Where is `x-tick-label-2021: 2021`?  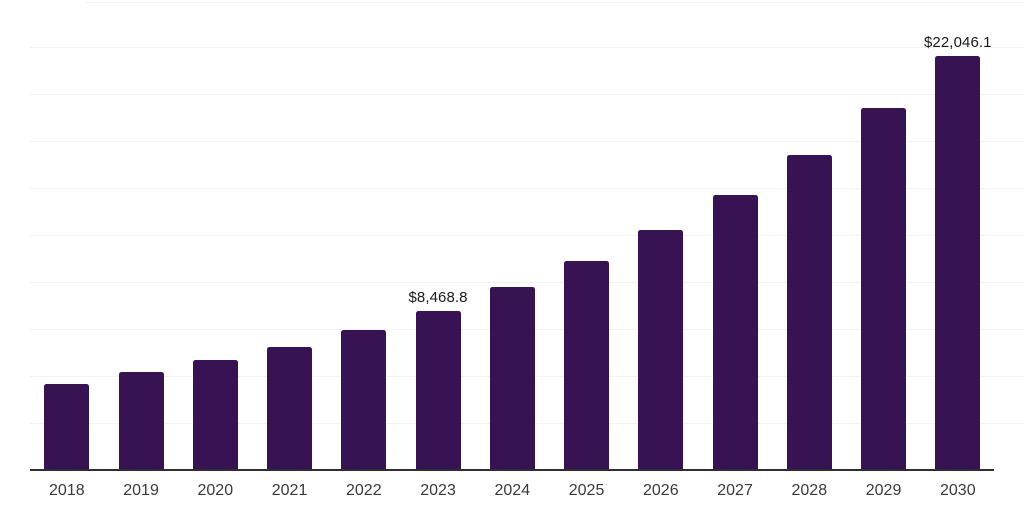
x-tick-label-2021: 2021 is located at coordinates (289, 490).